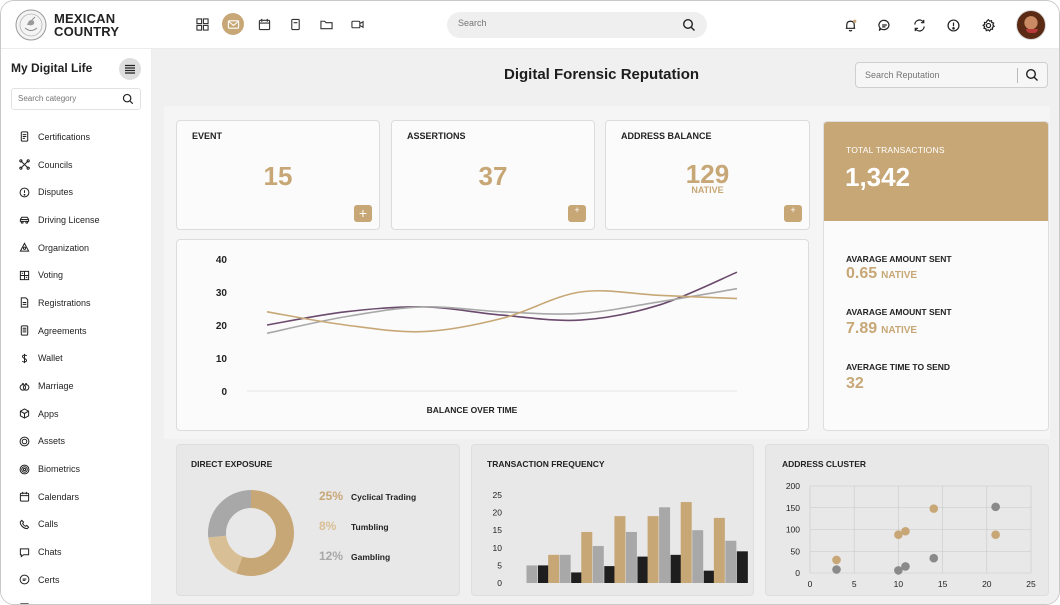 Image resolution: width=1060 pixels, height=605 pixels. I want to click on sidebar-item-marriage: Marriage, so click(84, 386).